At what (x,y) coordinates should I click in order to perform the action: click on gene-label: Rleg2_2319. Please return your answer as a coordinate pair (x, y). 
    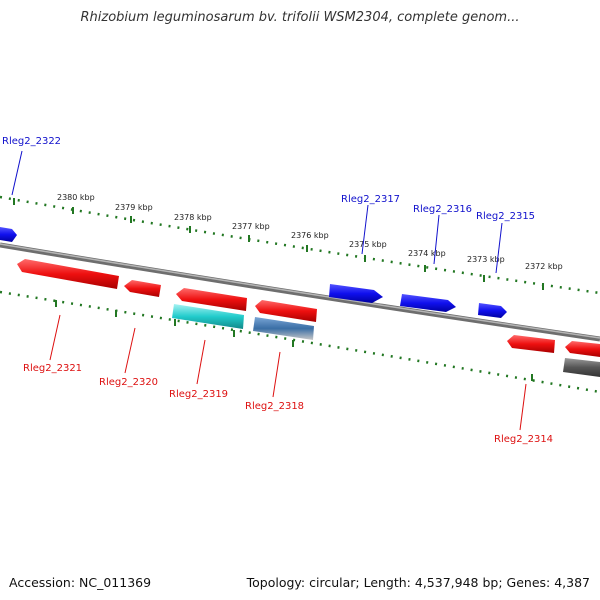
    Looking at the image, I should click on (198, 394).